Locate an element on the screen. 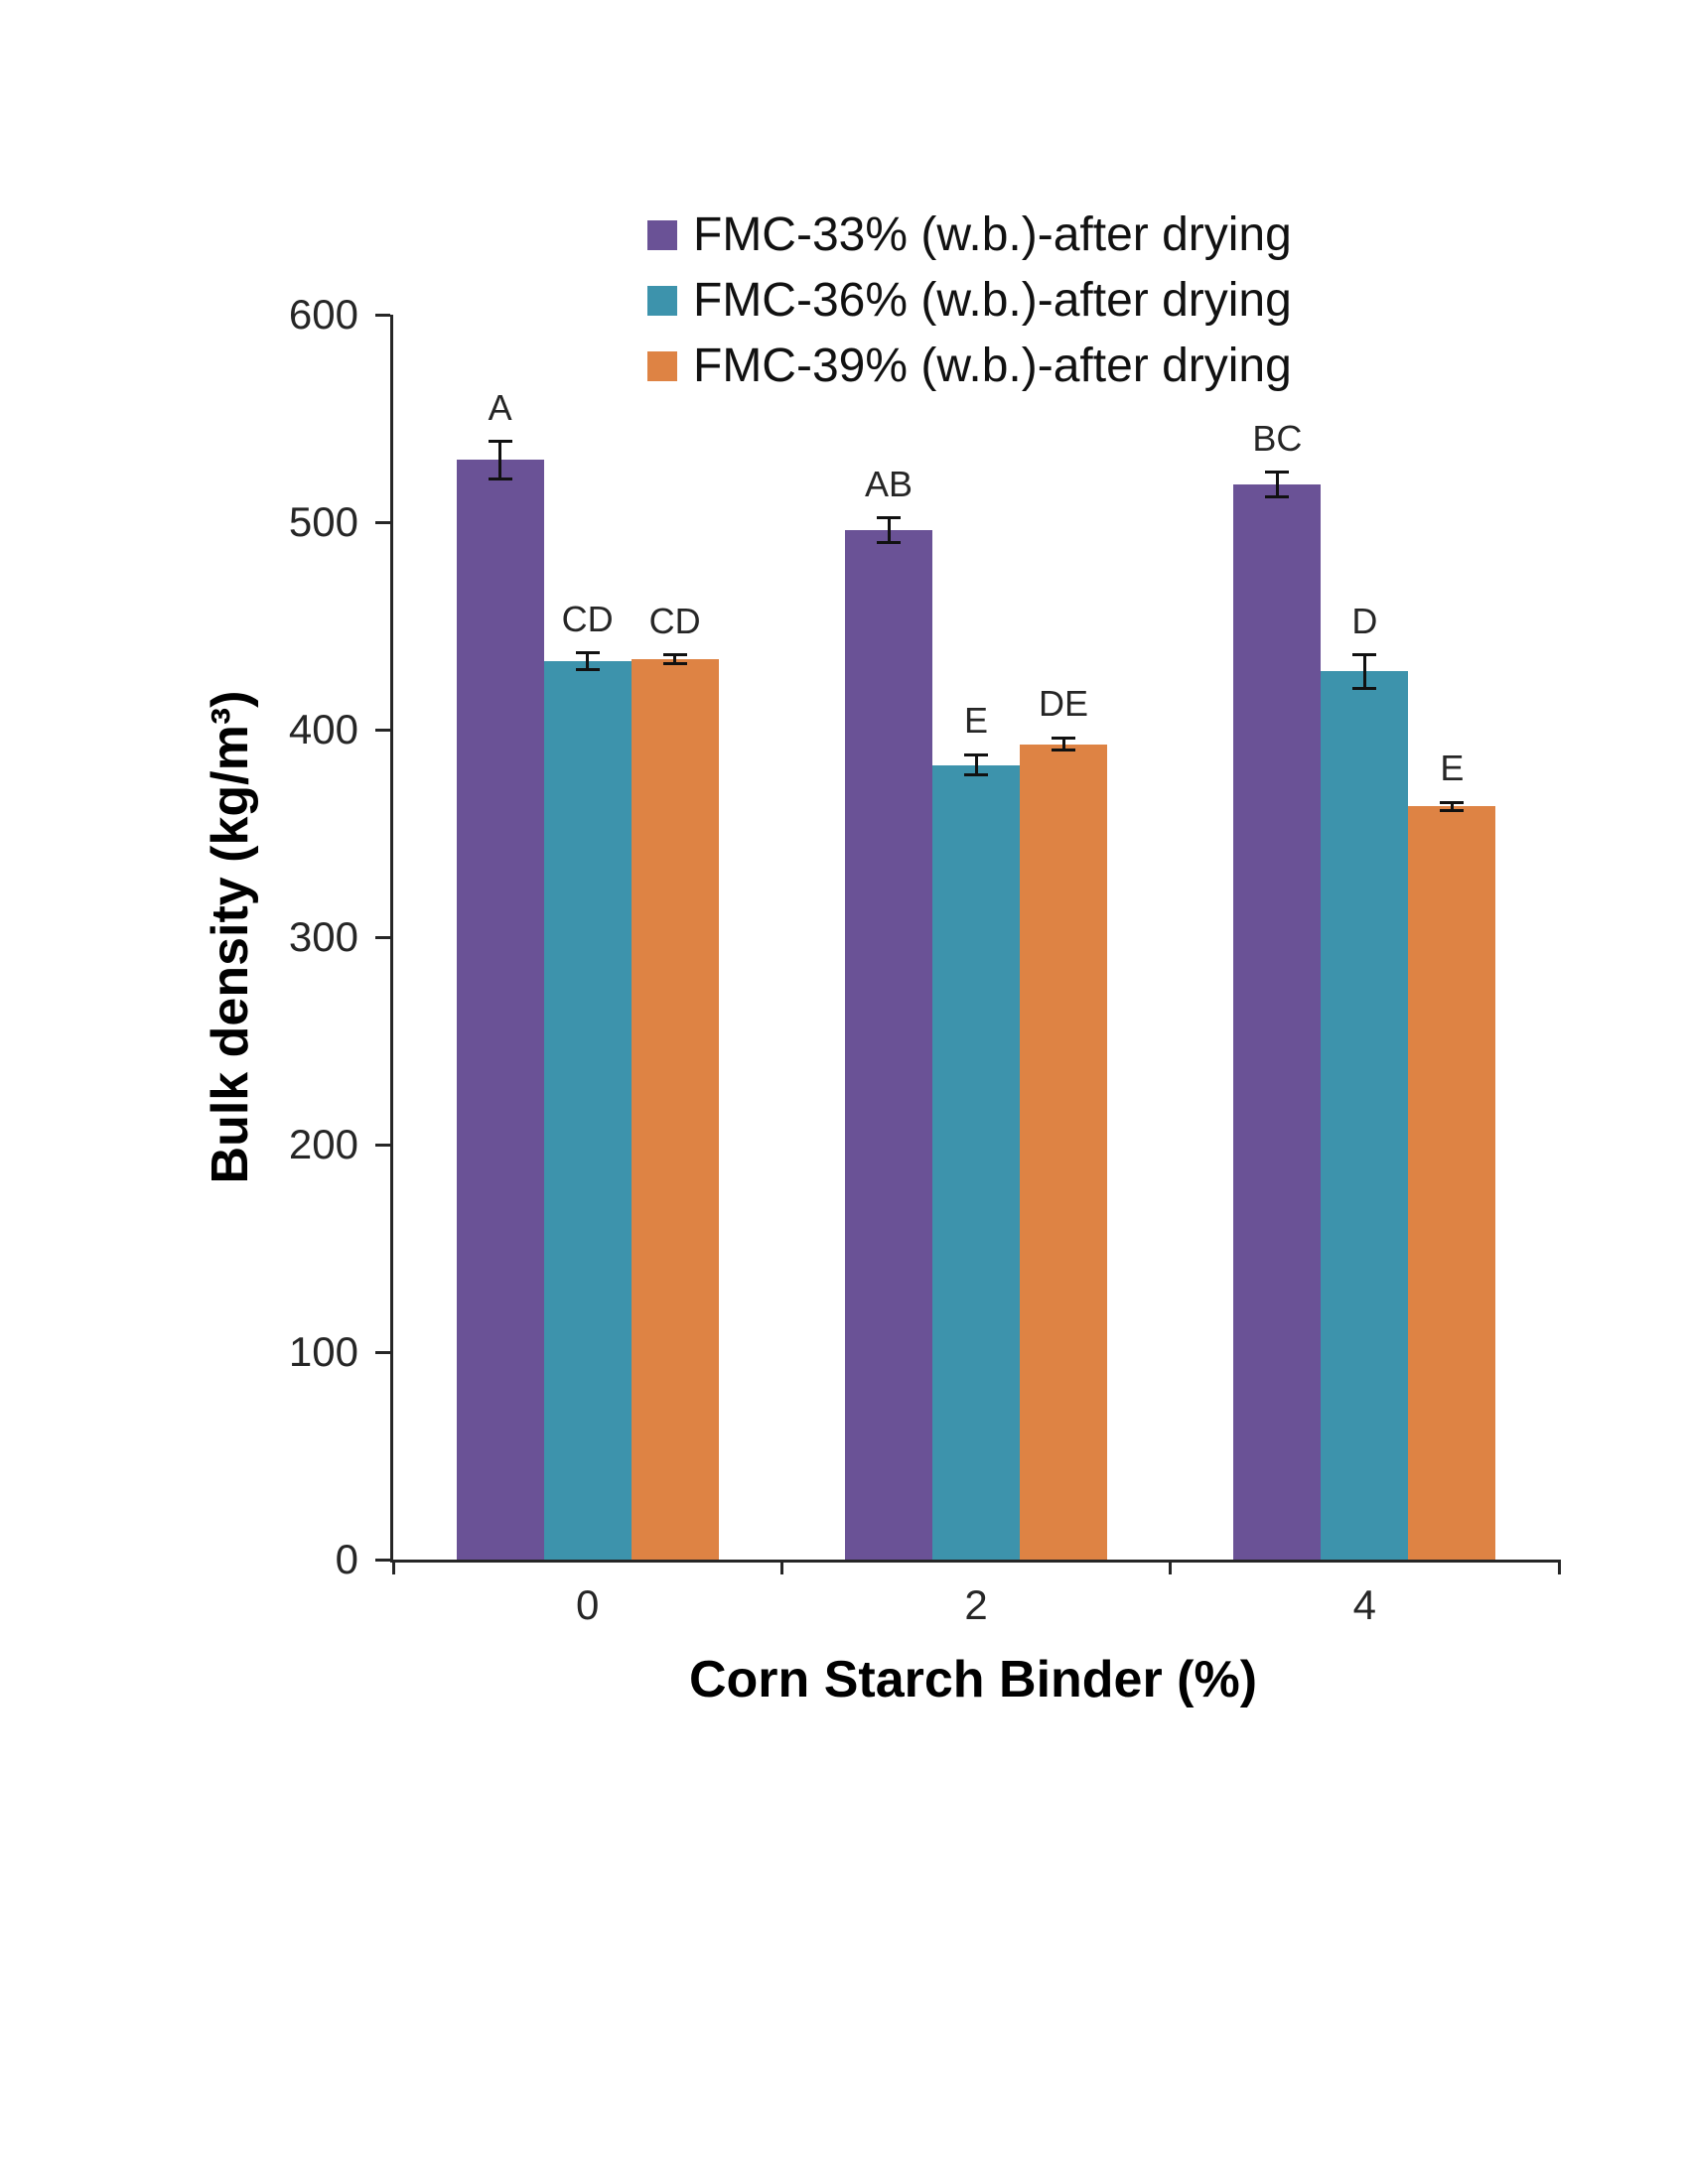 The image size is (1688, 2184). x-category-label: 4 is located at coordinates (1364, 1604).